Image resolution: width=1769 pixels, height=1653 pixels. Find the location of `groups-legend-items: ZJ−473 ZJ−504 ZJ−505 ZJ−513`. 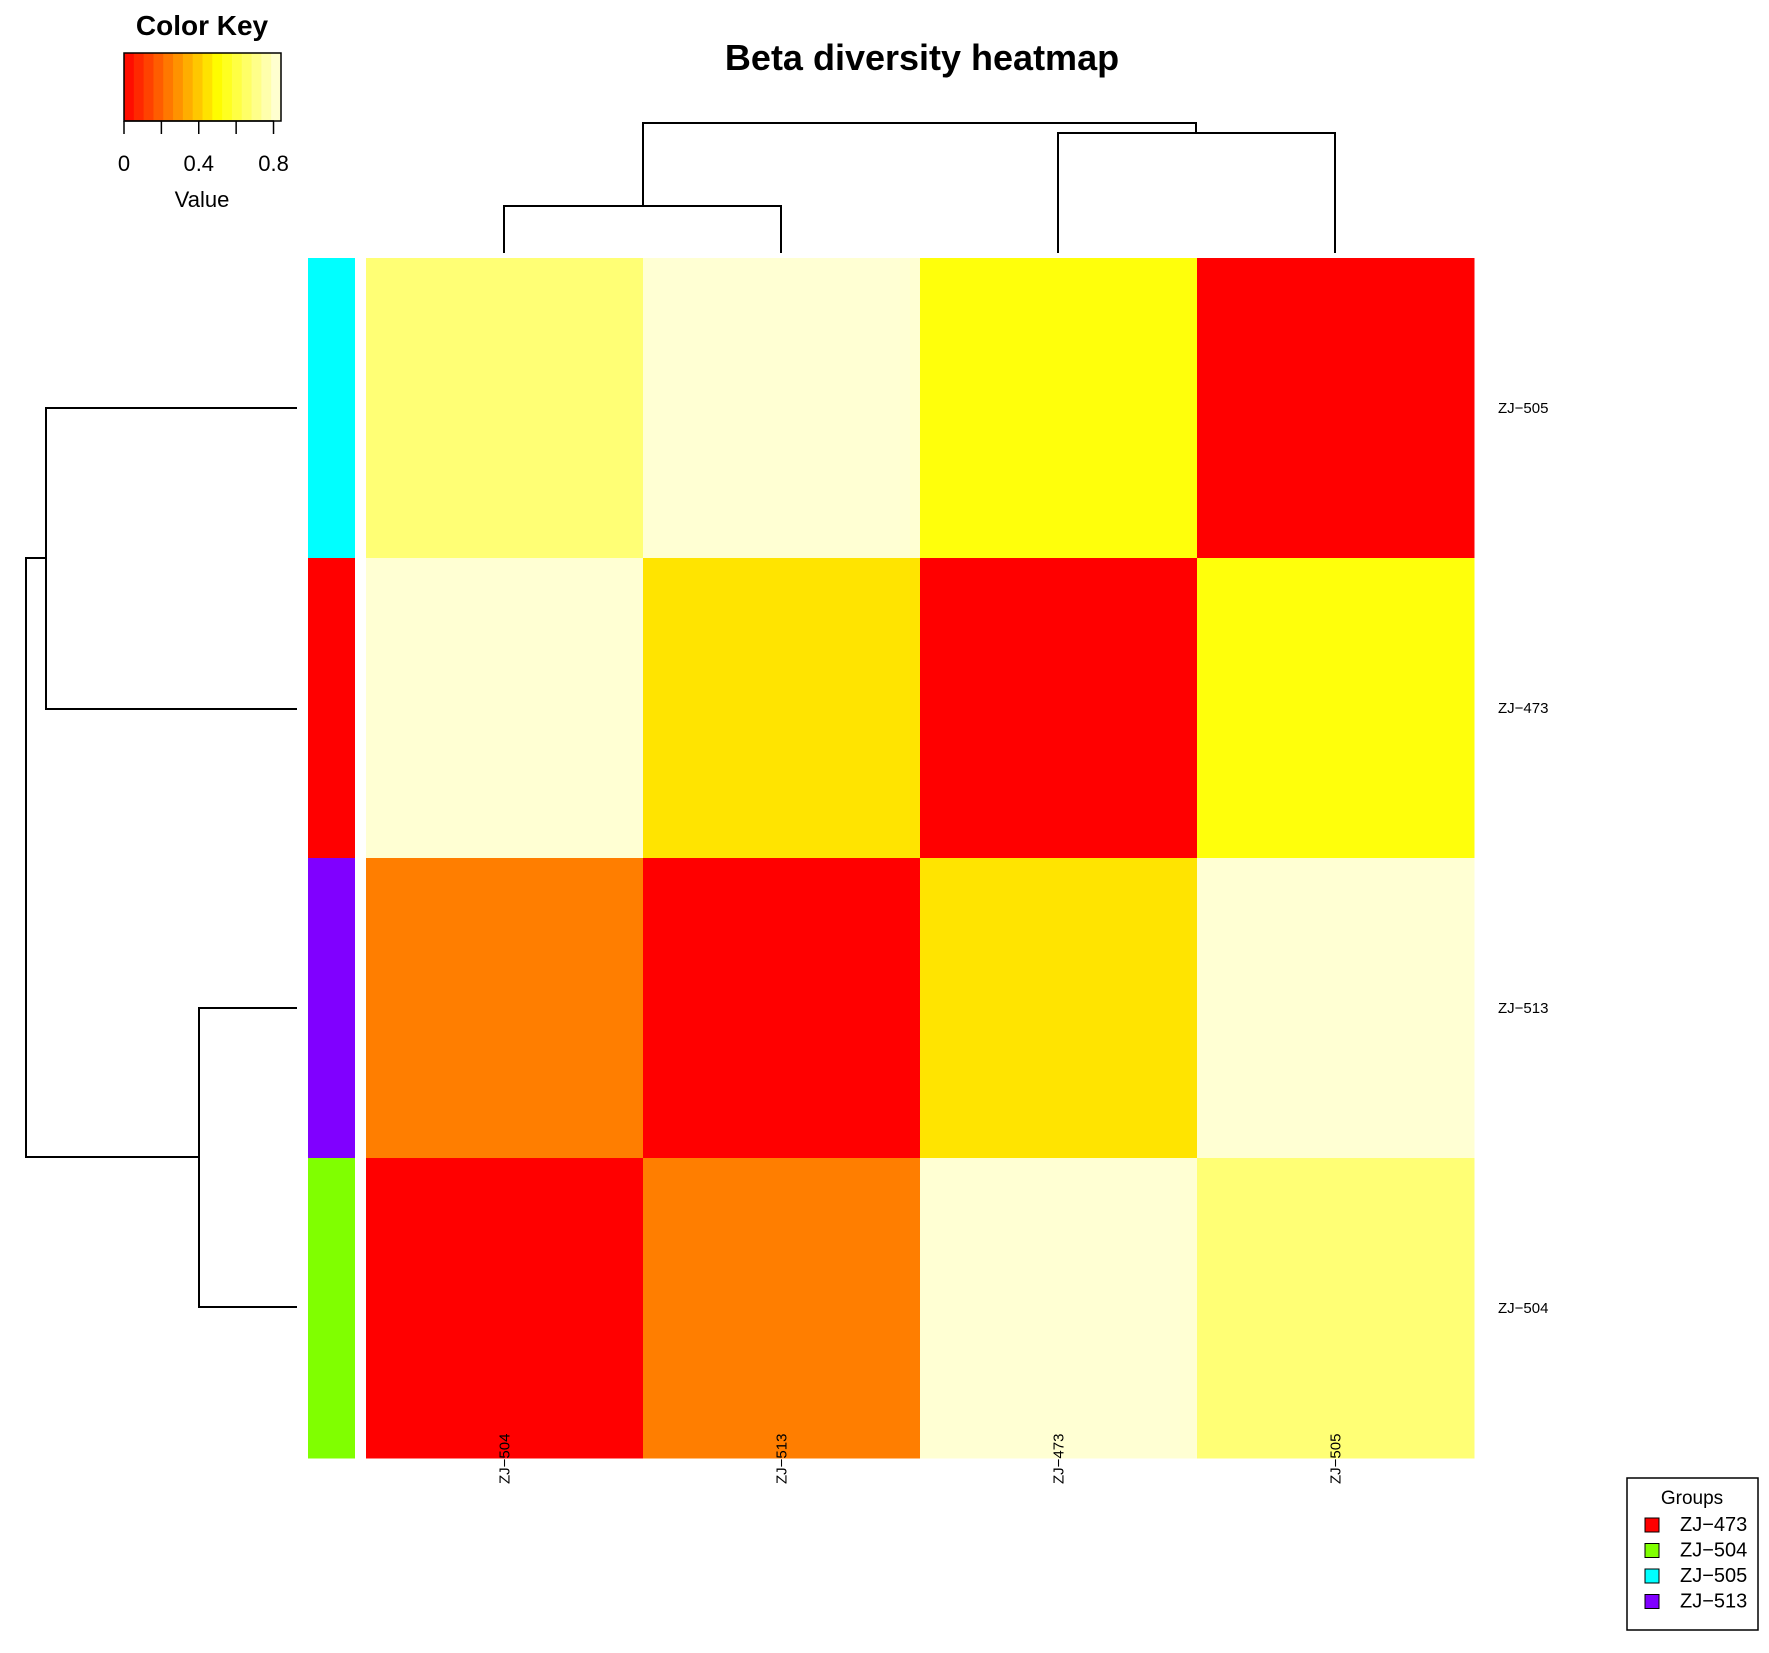

groups-legend-items: ZJ−473 ZJ−504 ZJ−505 ZJ−513 is located at coordinates (1695, 1563).